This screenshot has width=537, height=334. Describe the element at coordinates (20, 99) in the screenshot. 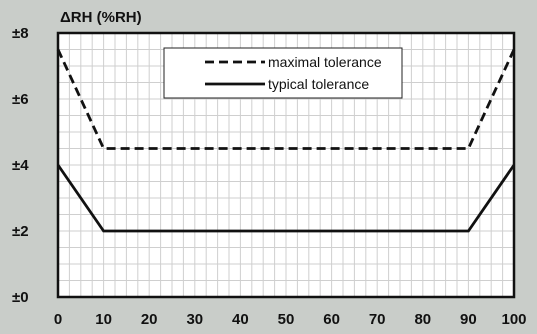

I see `y-tick-label: ±6` at that location.